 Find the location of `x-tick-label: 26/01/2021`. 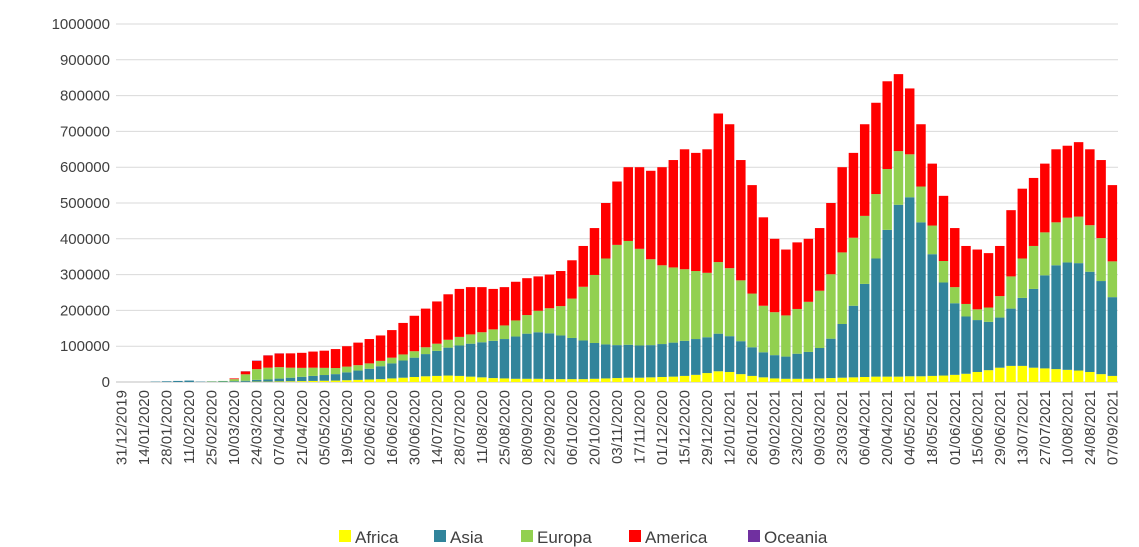

x-tick-label: 26/01/2021 is located at coordinates (752, 427).